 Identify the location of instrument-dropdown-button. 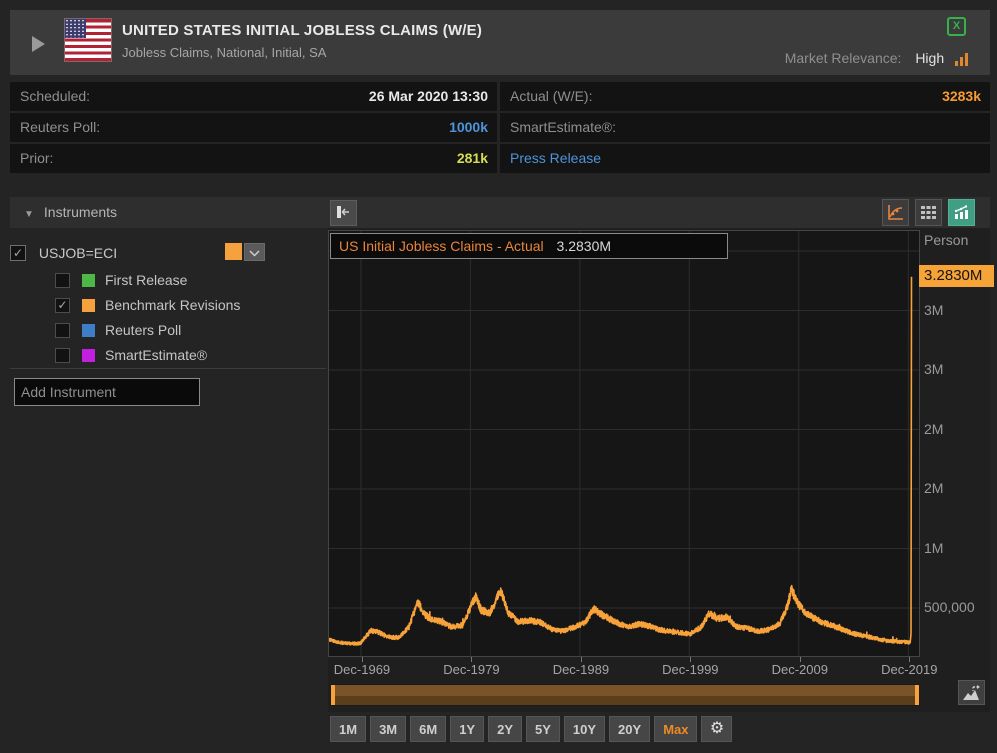
(254, 252).